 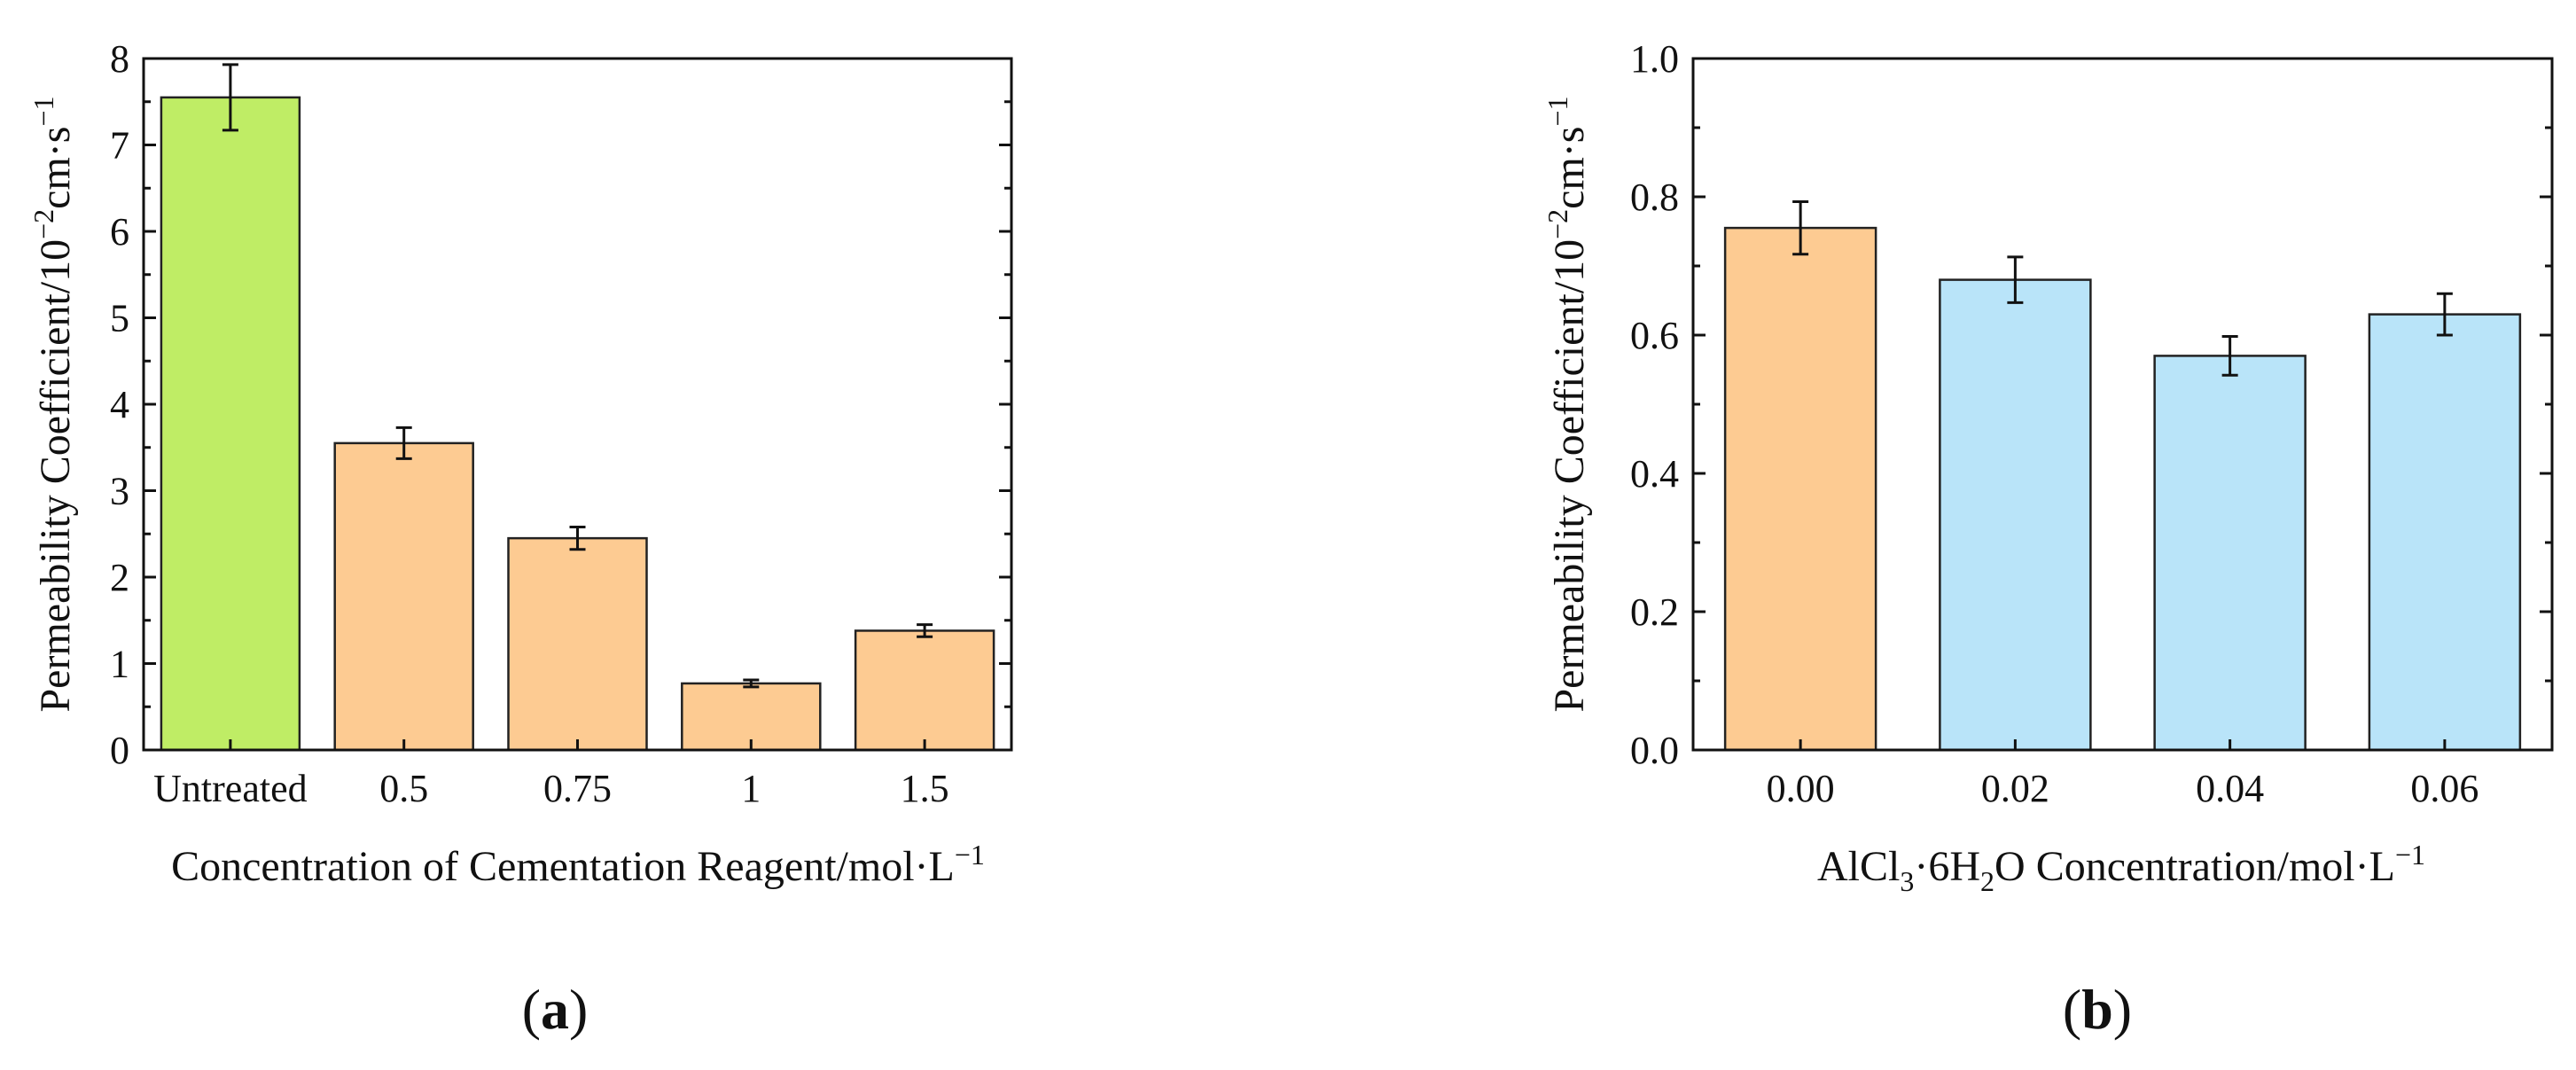 I want to click on panel-label-b: (b), so click(x=2097, y=1010).